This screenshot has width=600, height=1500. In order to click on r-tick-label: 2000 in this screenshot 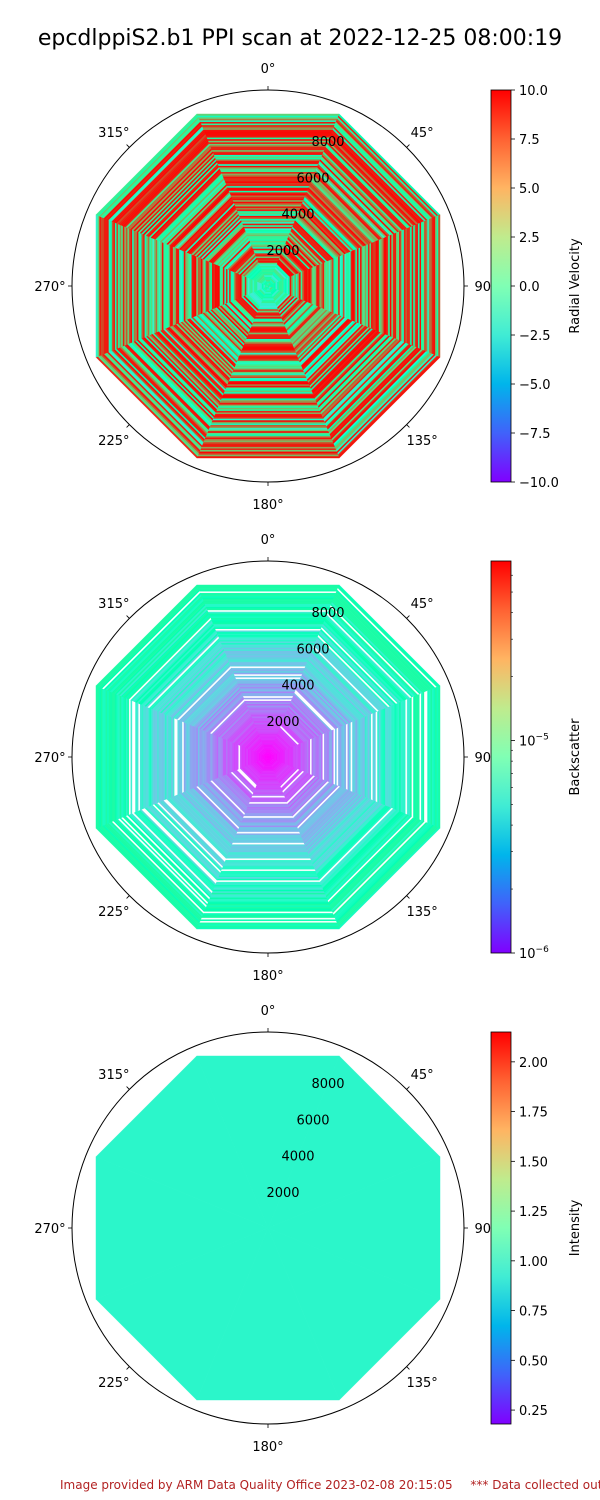, I will do `click(282, 251)`.